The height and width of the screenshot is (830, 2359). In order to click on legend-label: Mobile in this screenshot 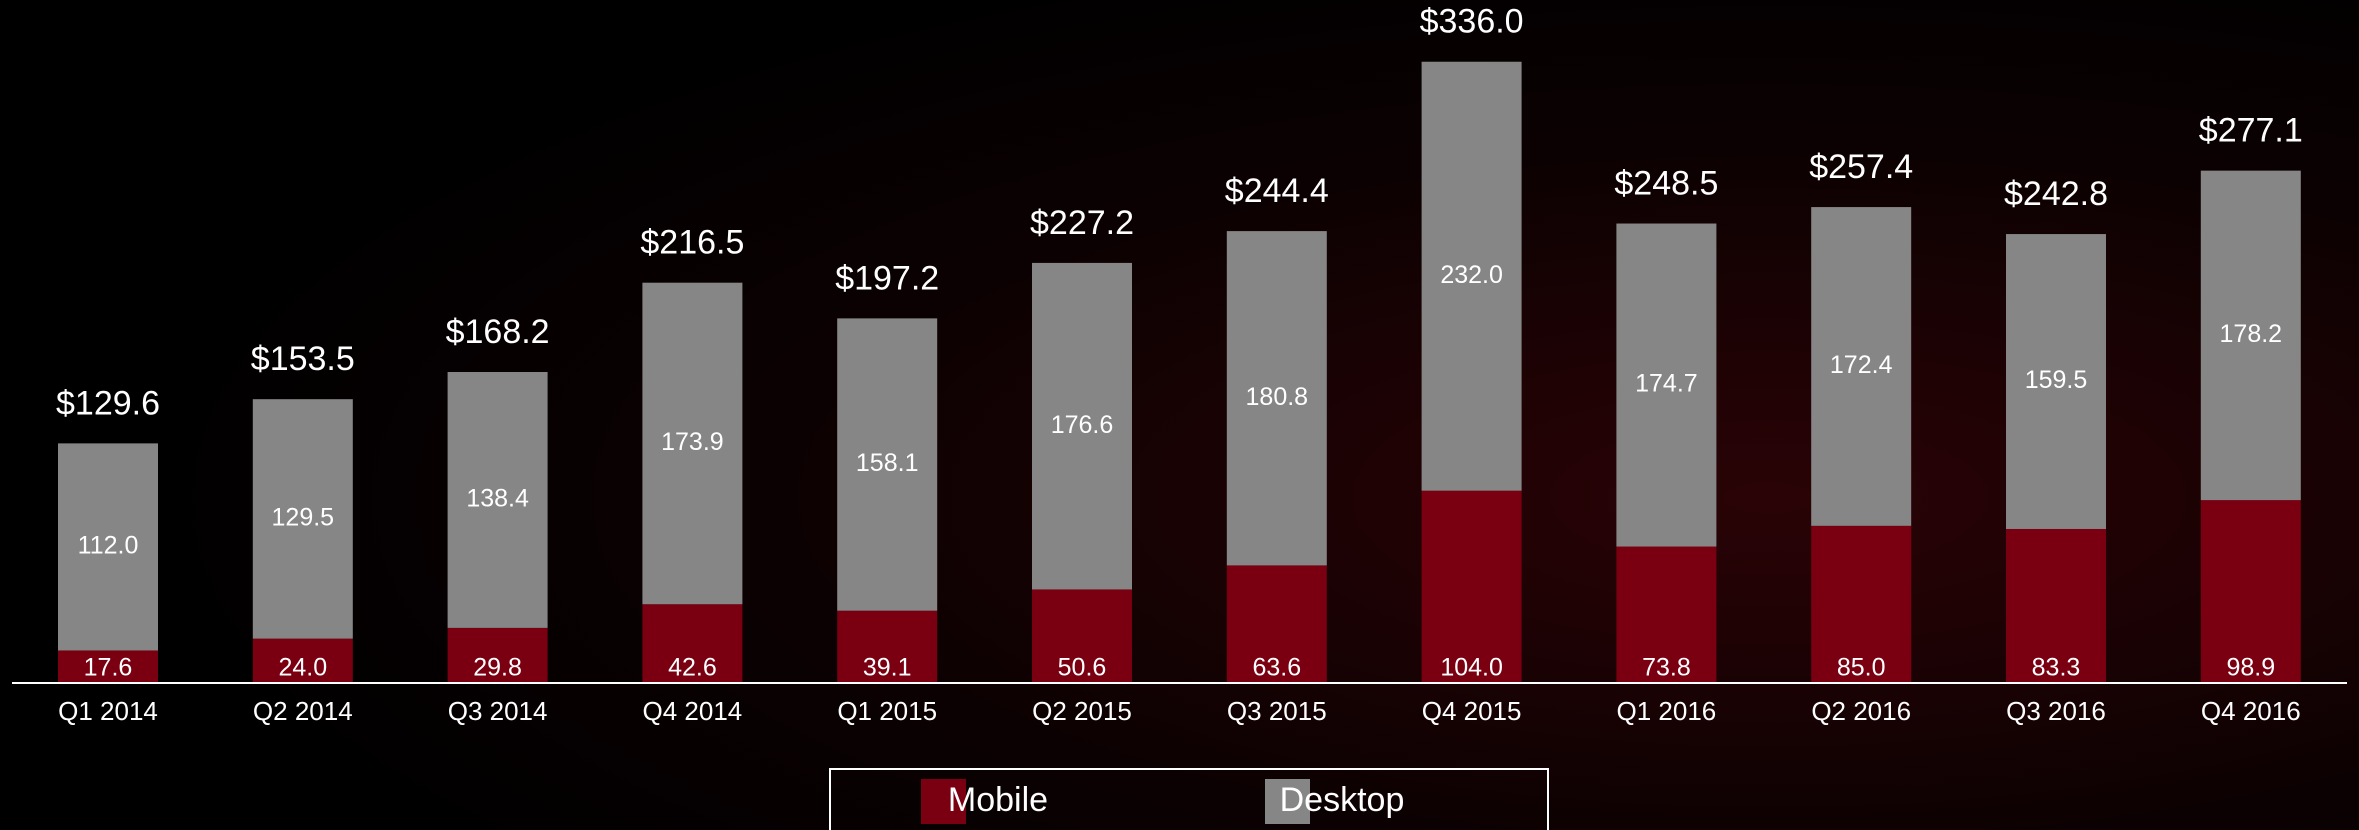, I will do `click(998, 800)`.